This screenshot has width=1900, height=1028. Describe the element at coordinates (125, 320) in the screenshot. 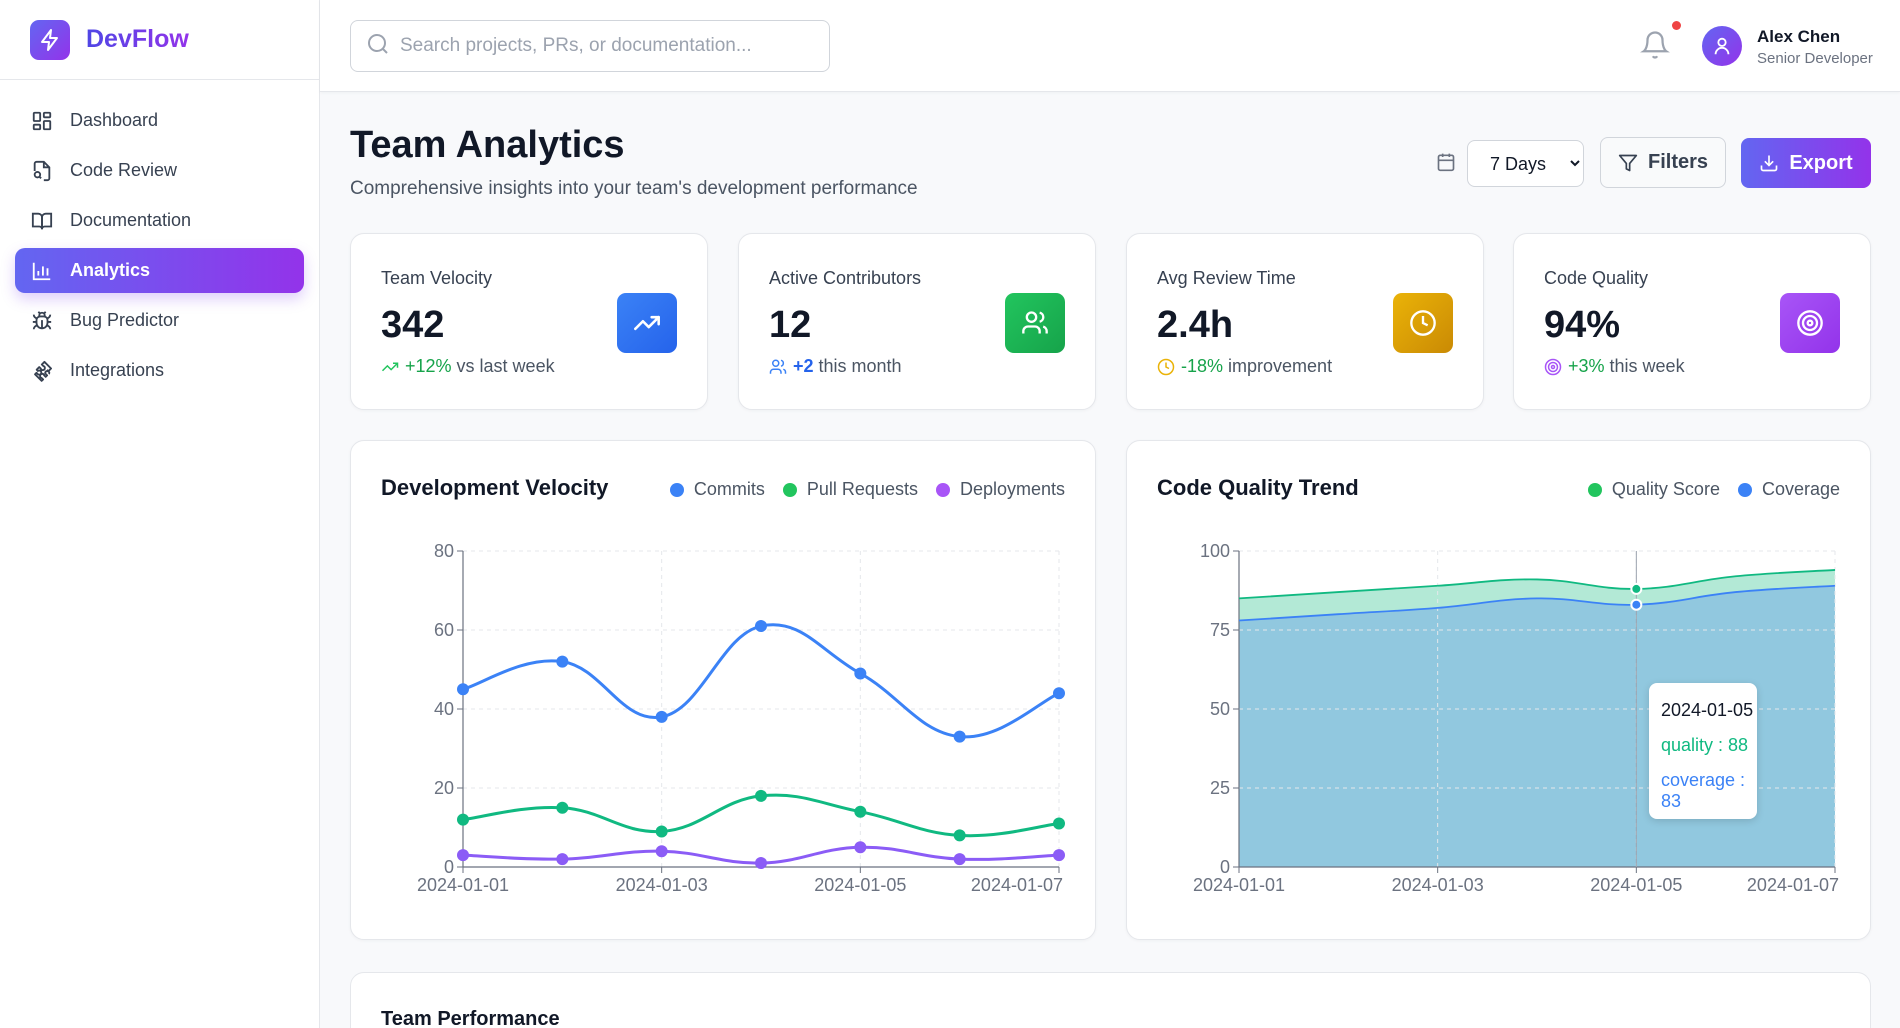

I see `sidebar-item-label: Bug Predictor` at that location.